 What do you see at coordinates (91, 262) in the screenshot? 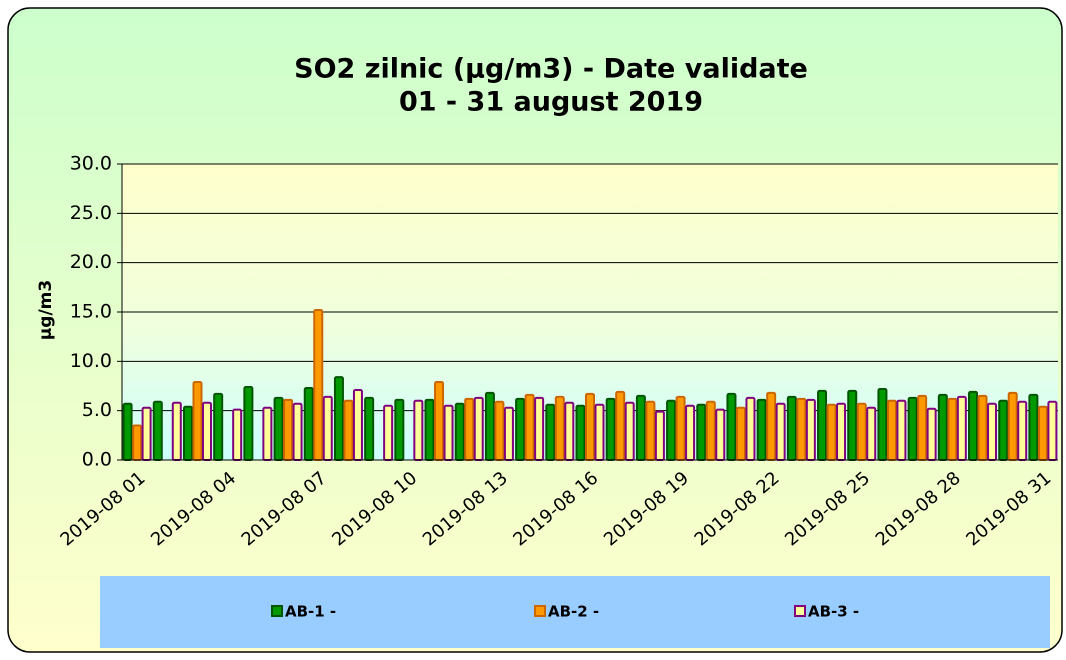
I see `y-tick-label: 20.0` at bounding box center [91, 262].